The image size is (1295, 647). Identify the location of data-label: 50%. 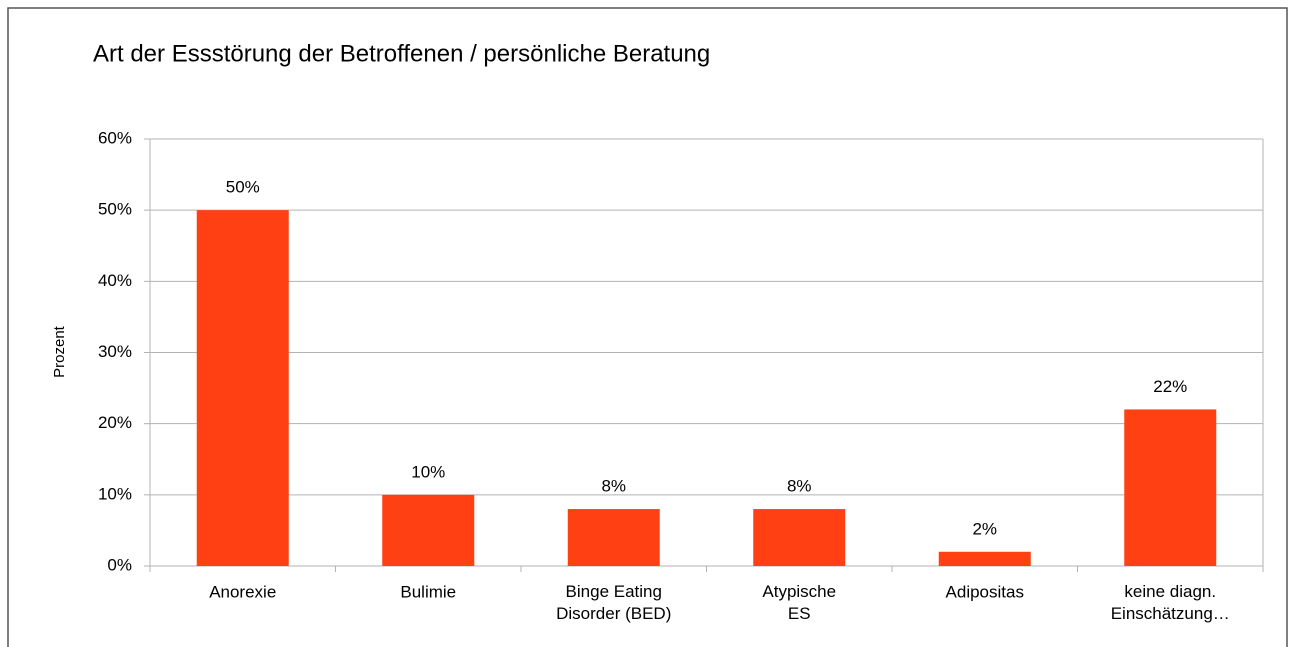
(243, 187).